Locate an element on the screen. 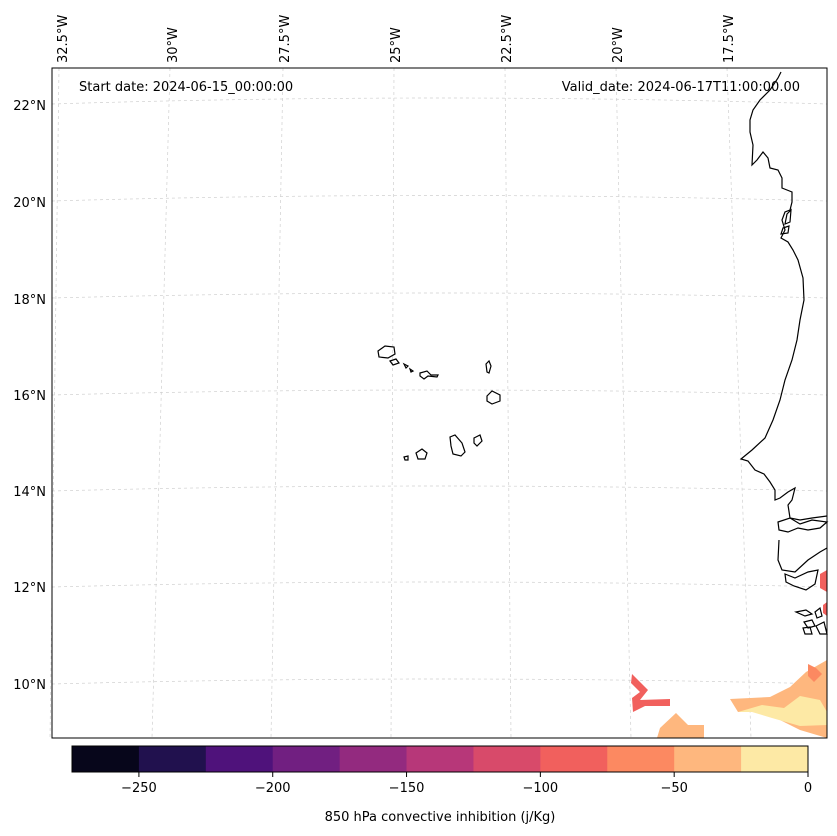  lon-label: 27.5°W is located at coordinates (285, 39).